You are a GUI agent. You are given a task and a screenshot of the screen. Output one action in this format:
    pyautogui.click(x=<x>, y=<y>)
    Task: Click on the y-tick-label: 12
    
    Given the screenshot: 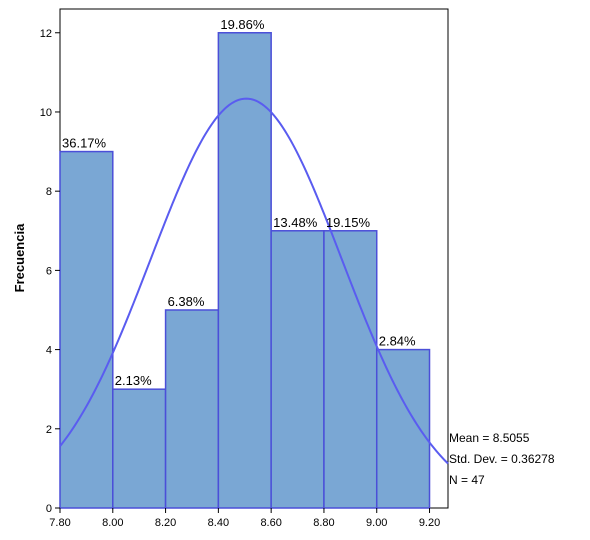 What is the action you would take?
    pyautogui.click(x=46, y=34)
    